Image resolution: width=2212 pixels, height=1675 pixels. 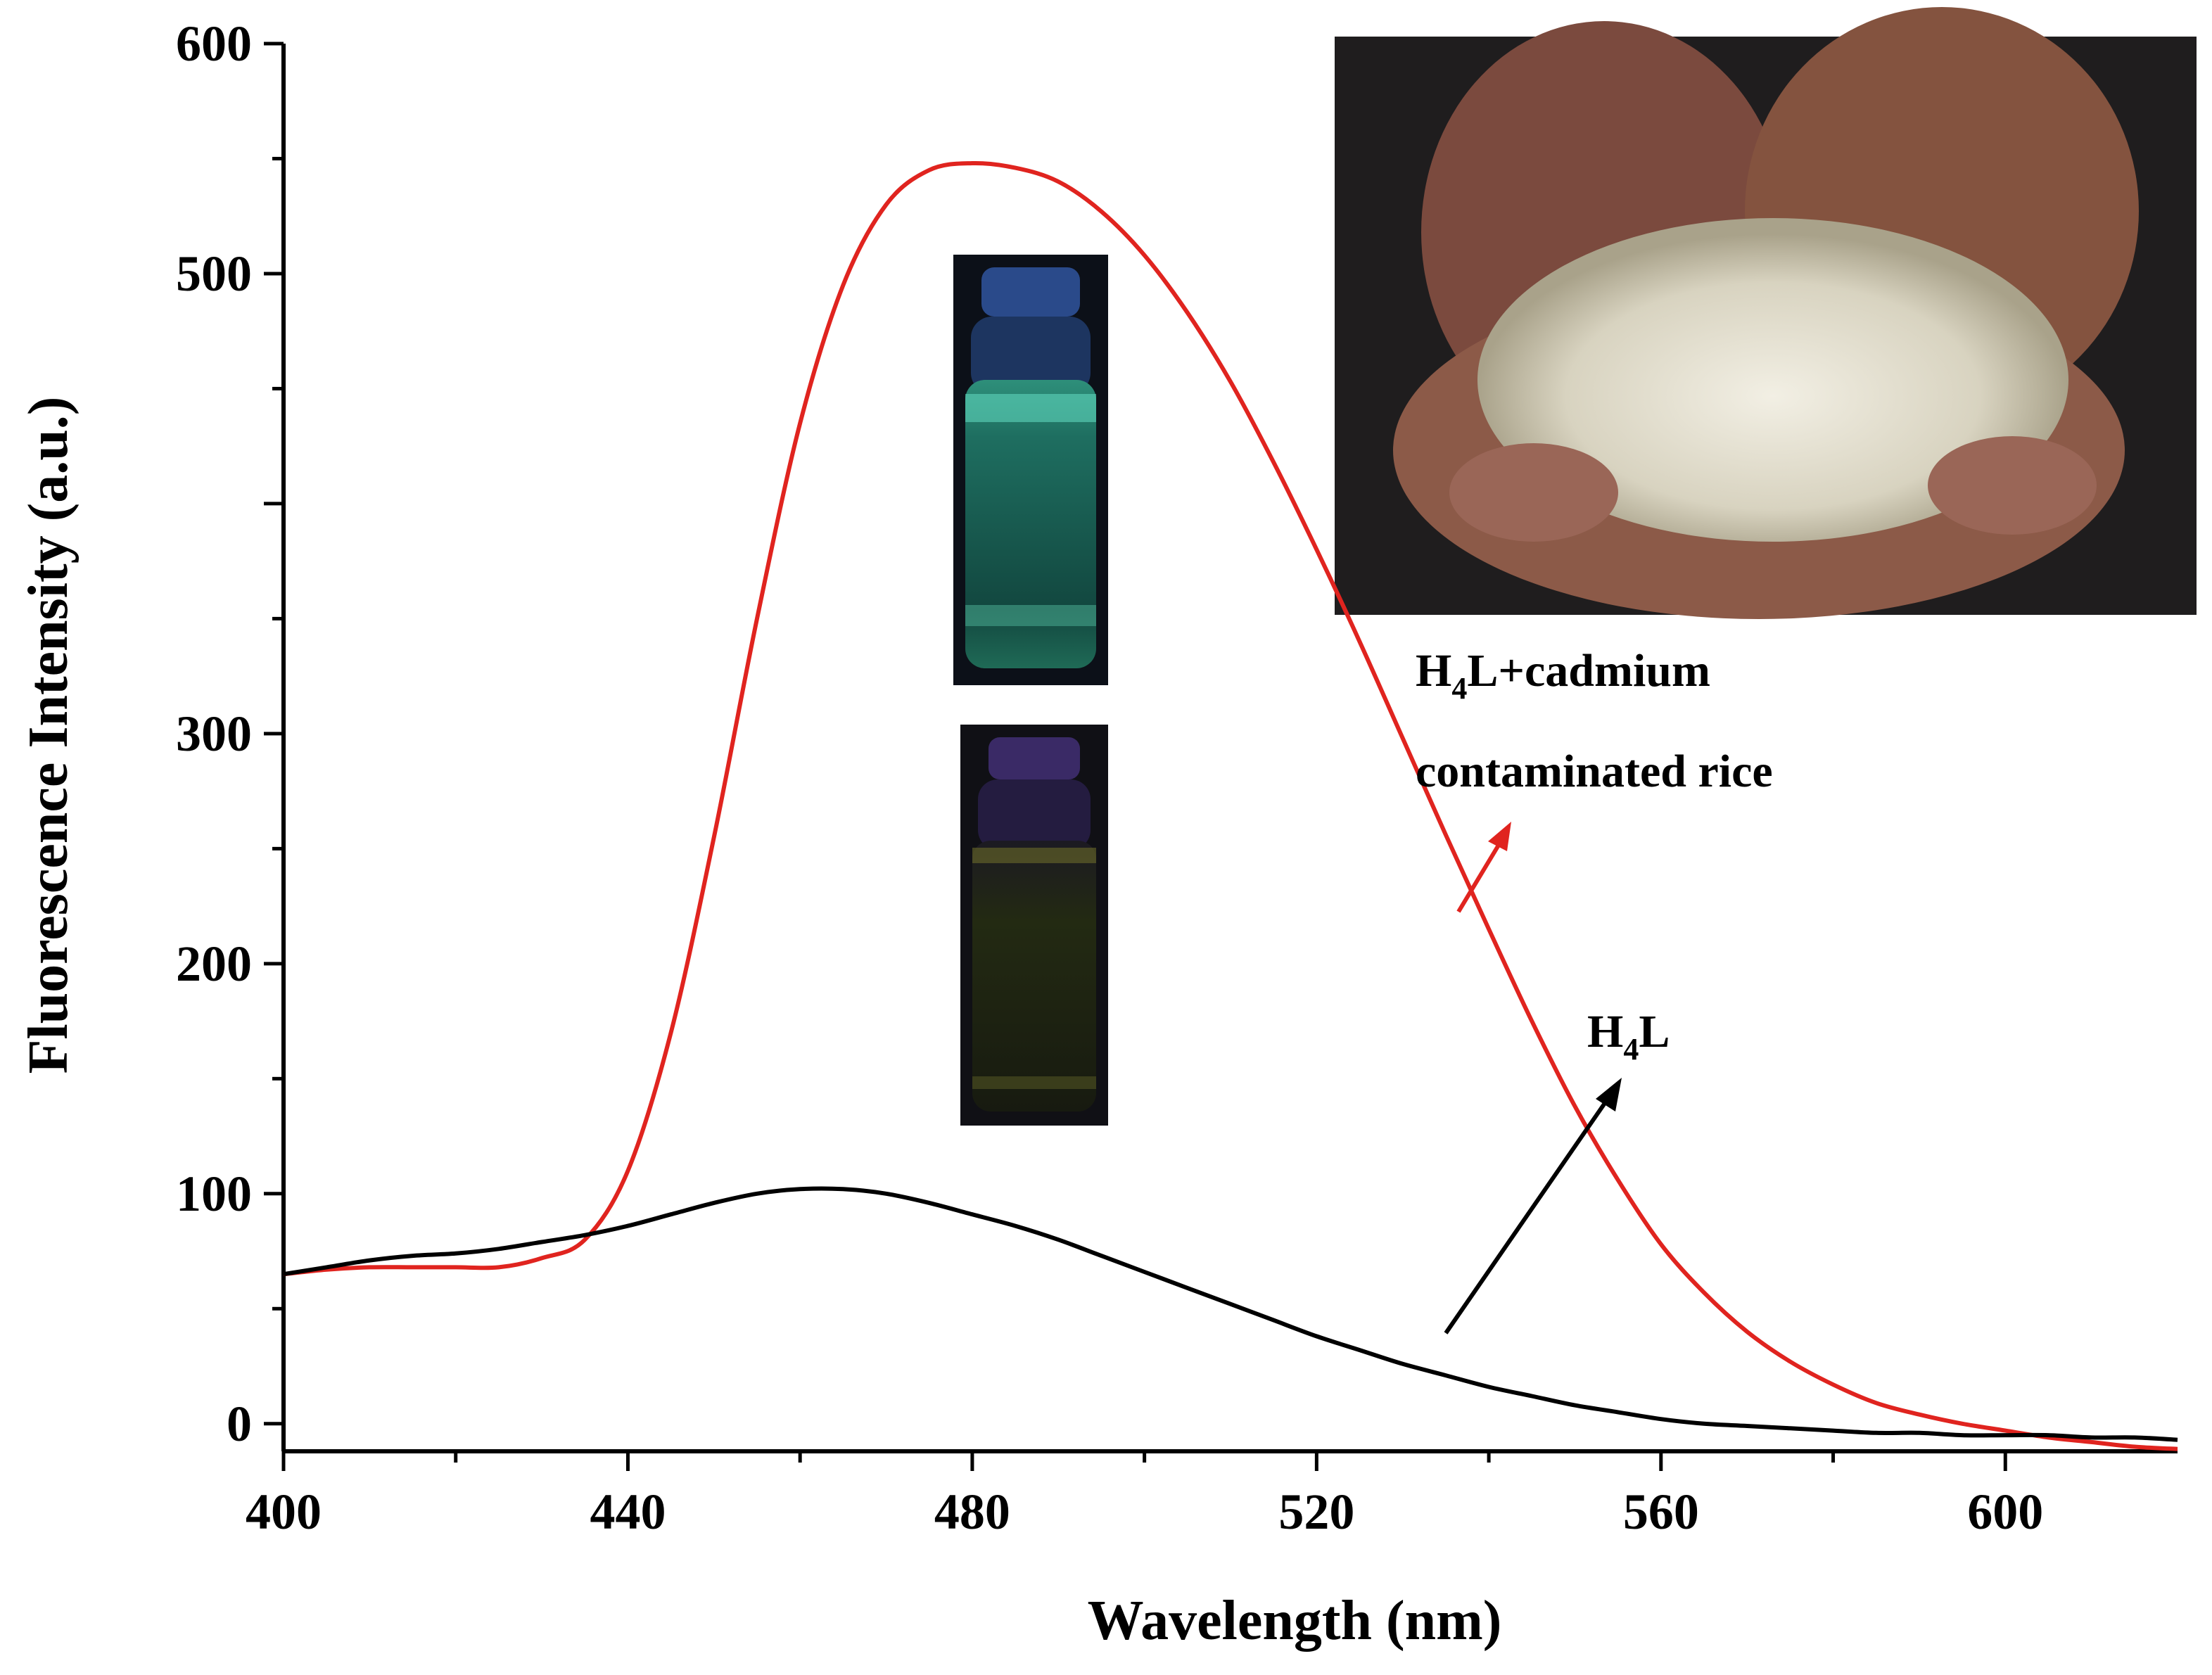 What do you see at coordinates (1631, 1049) in the screenshot?
I see `annotation-black-subscript: 4` at bounding box center [1631, 1049].